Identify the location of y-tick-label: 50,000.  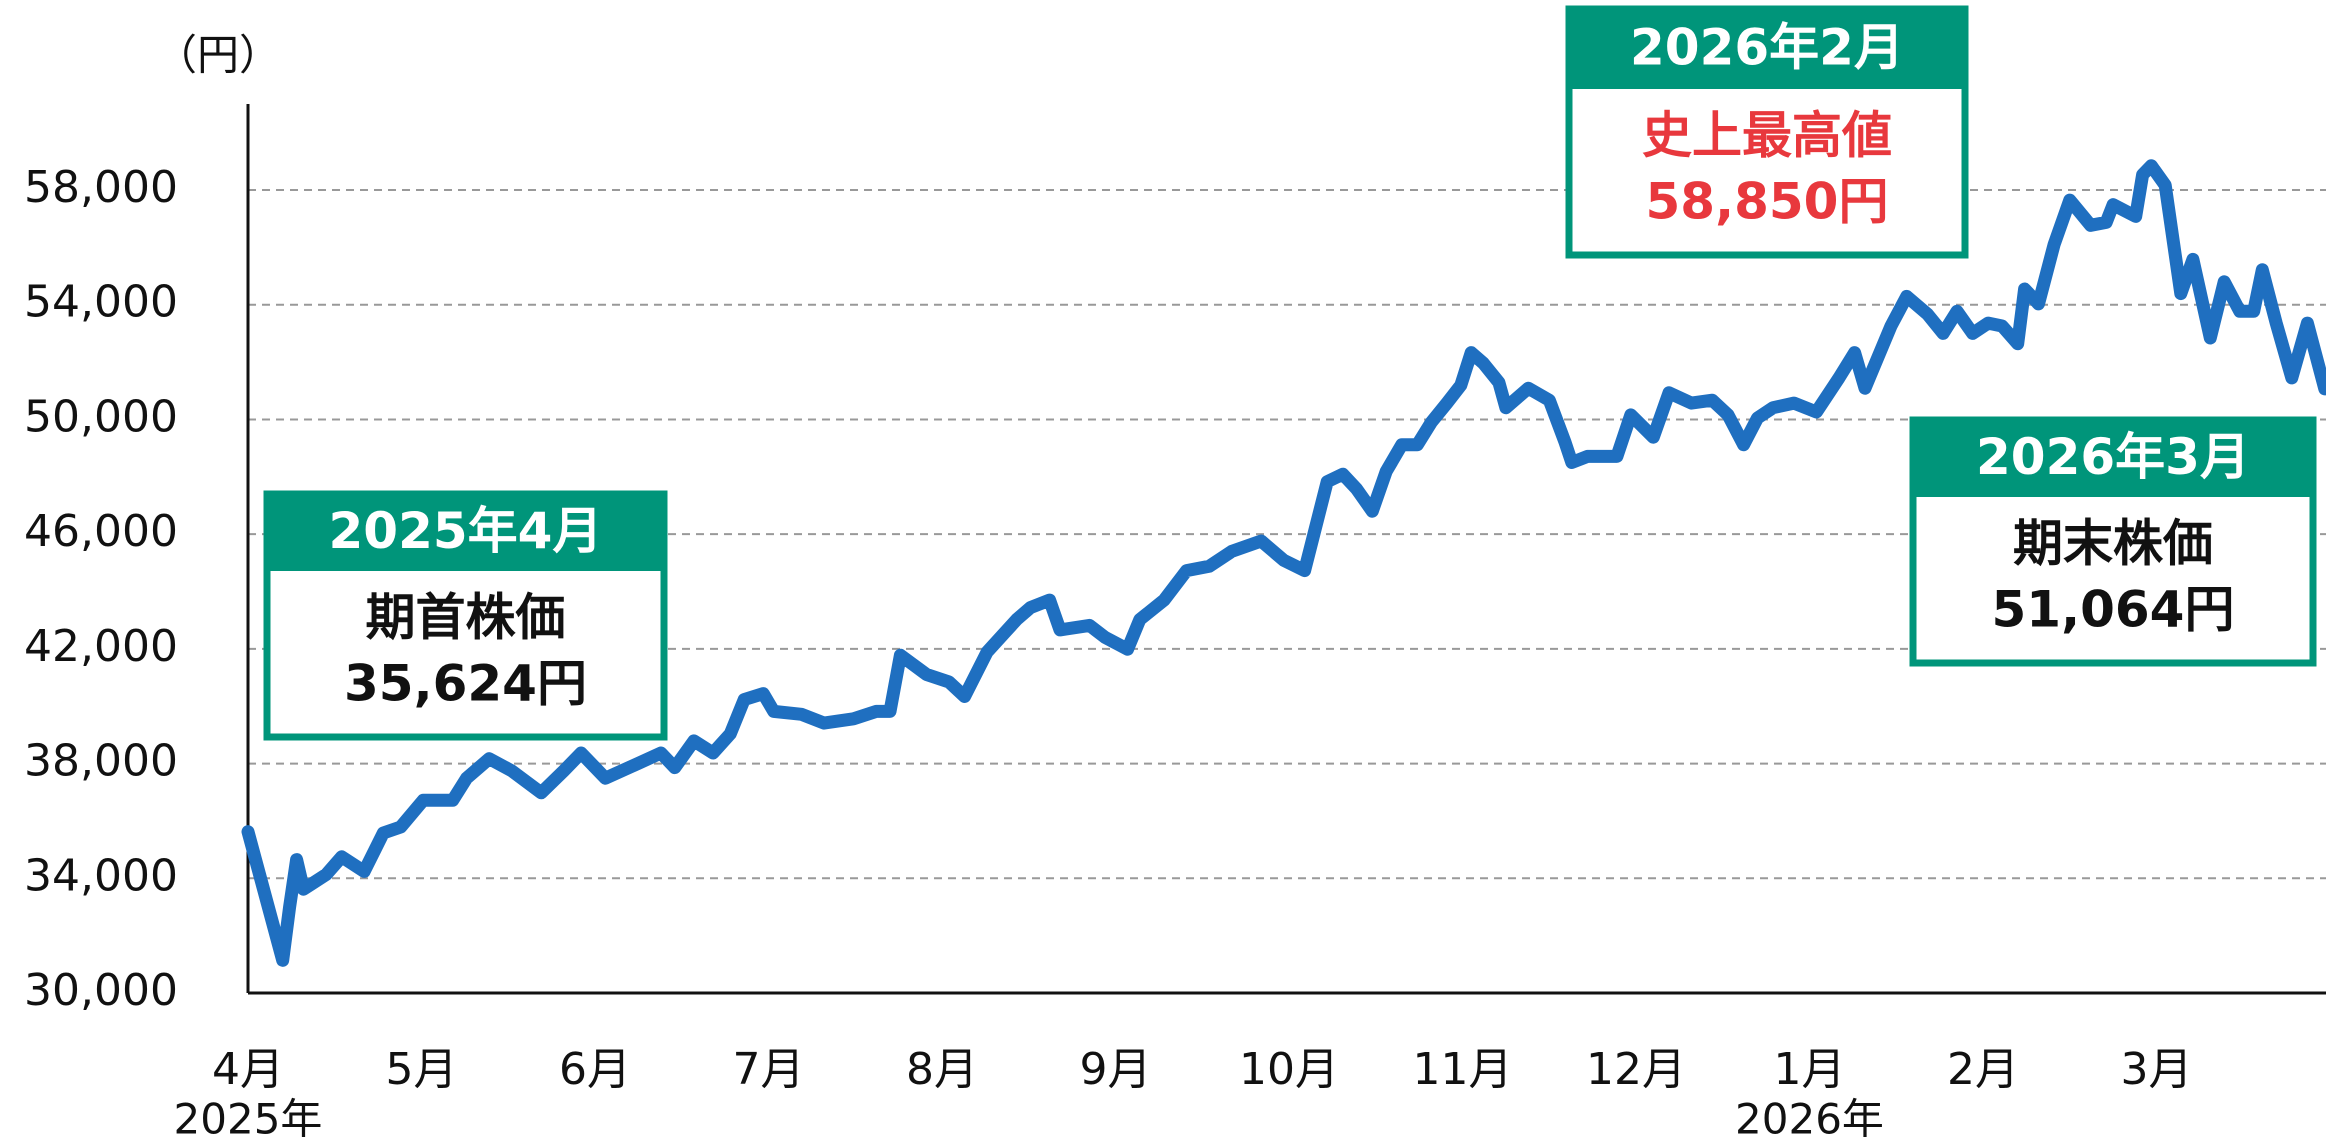
(101, 416).